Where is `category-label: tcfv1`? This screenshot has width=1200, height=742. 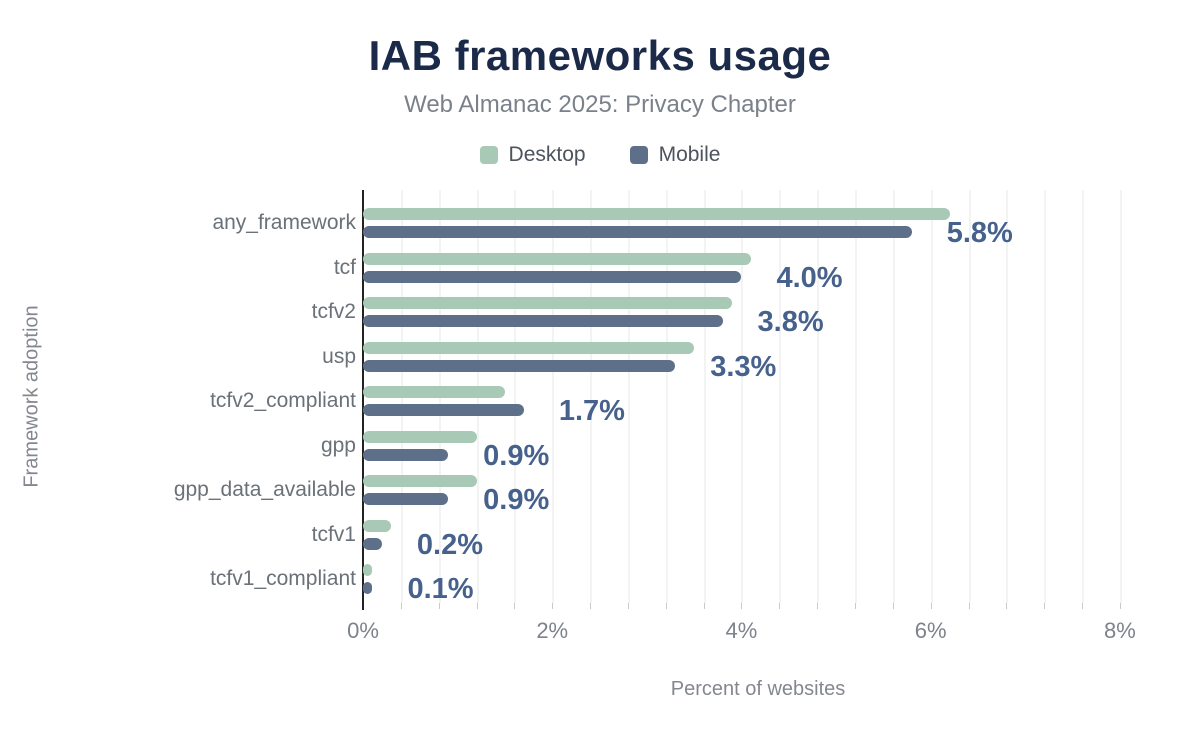
category-label: tcfv1 is located at coordinates (333, 534).